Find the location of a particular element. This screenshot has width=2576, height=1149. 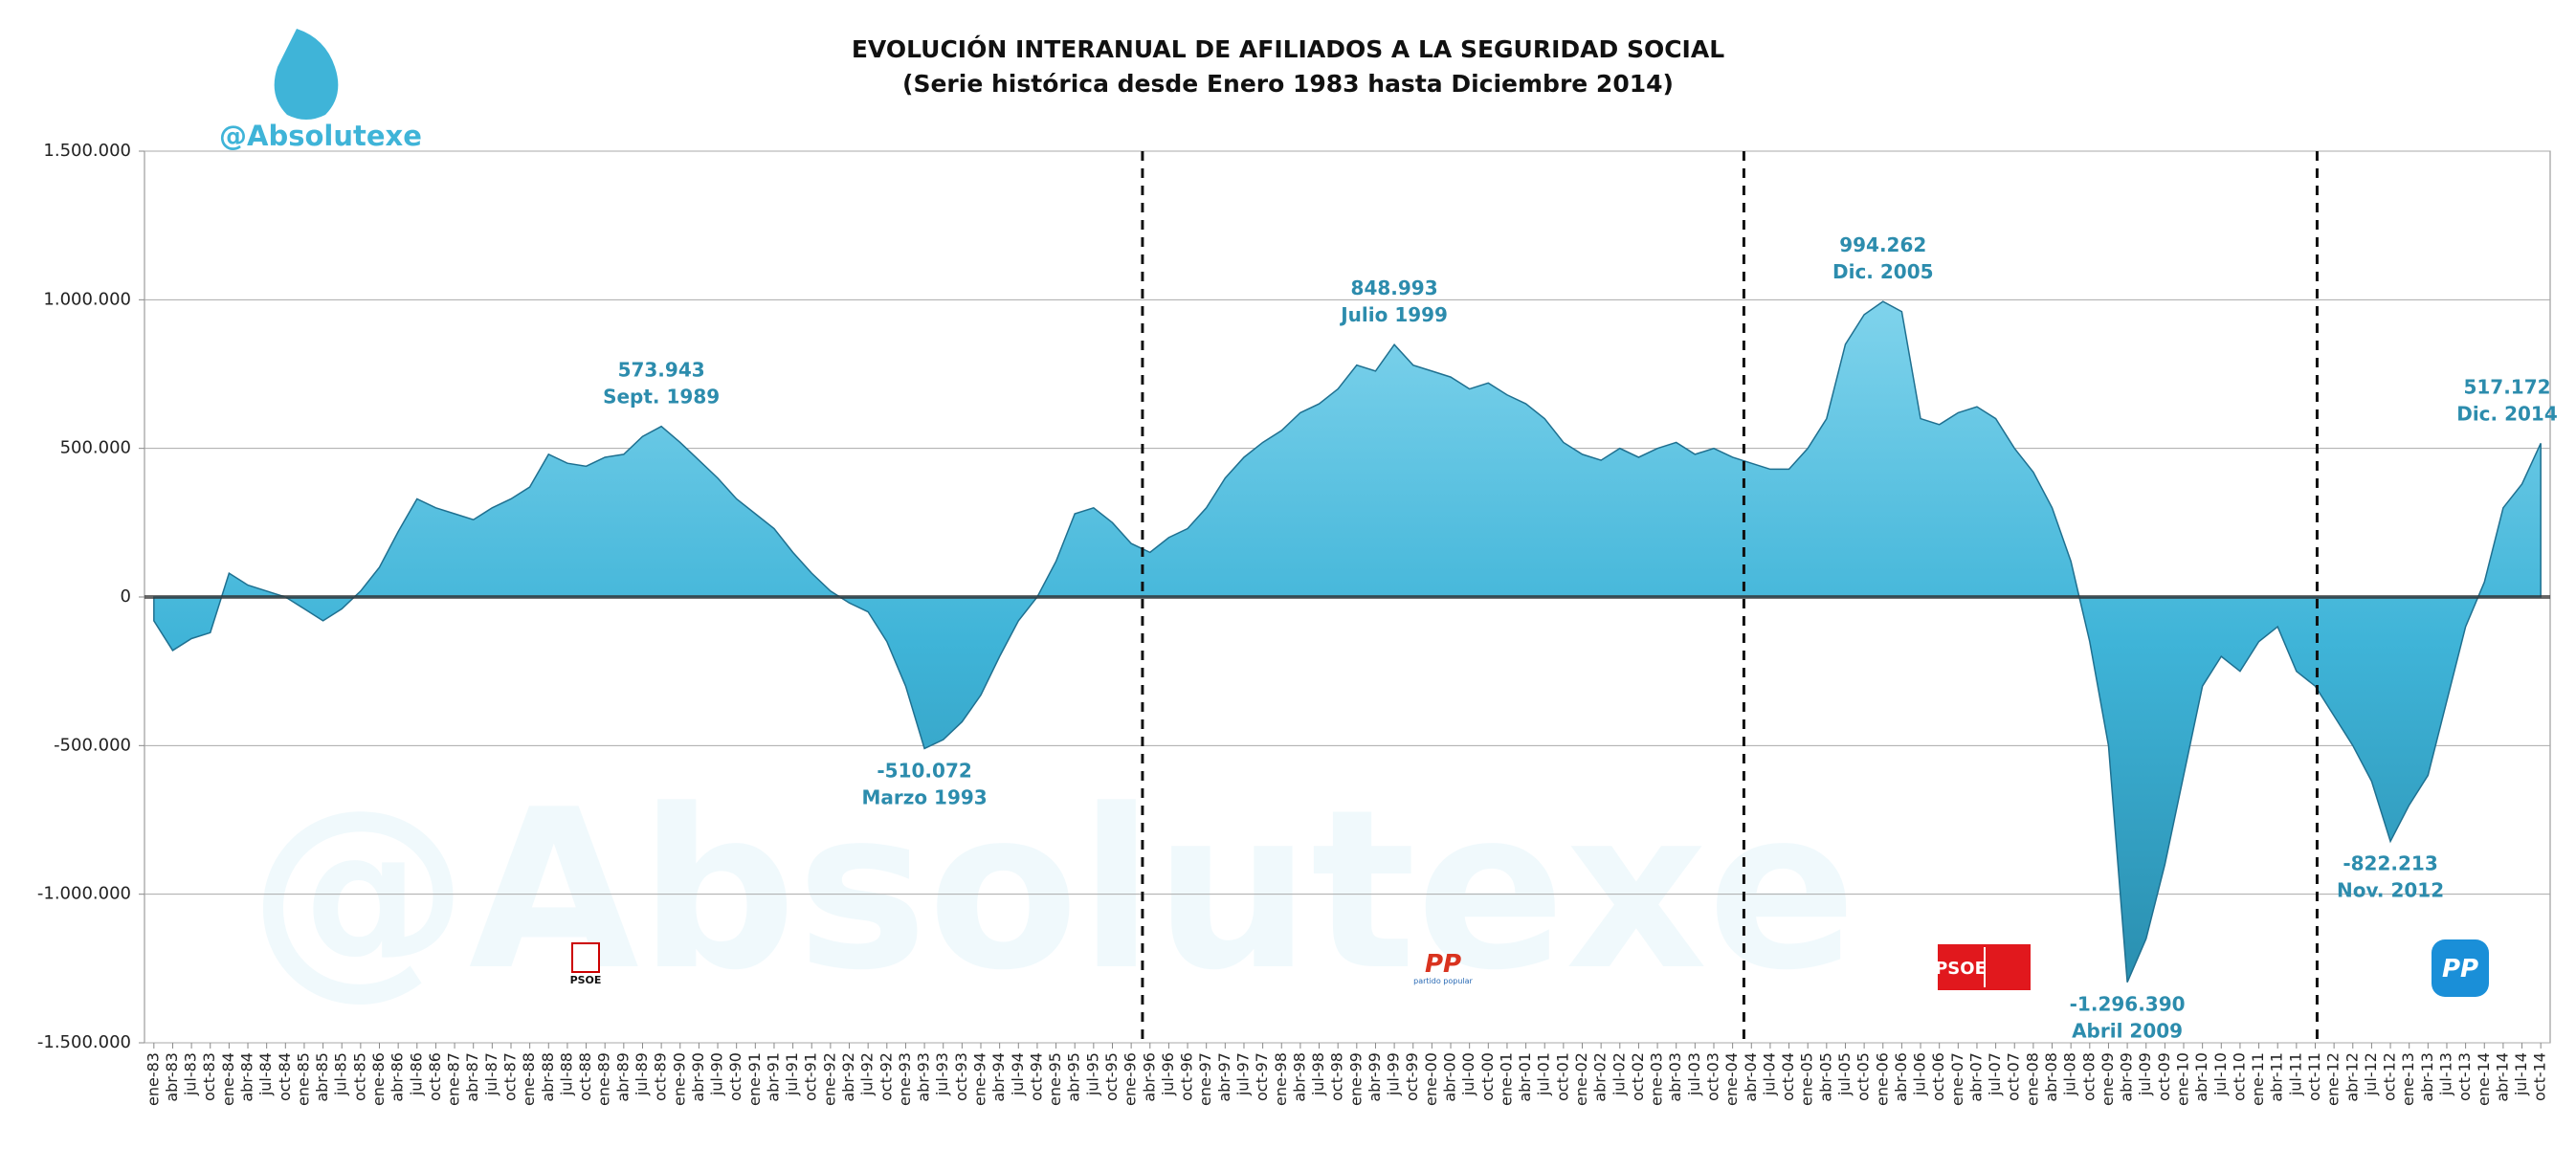

value-label: 848.993 is located at coordinates (1394, 287).